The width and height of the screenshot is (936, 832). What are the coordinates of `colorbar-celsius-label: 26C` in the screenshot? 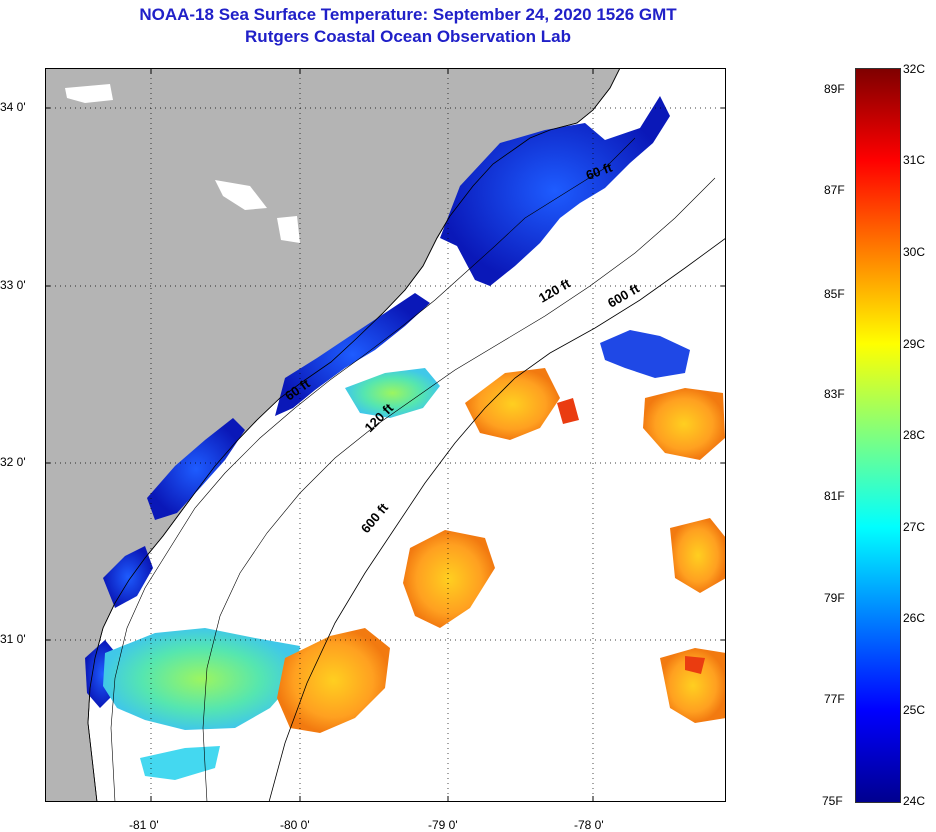 It's located at (914, 618).